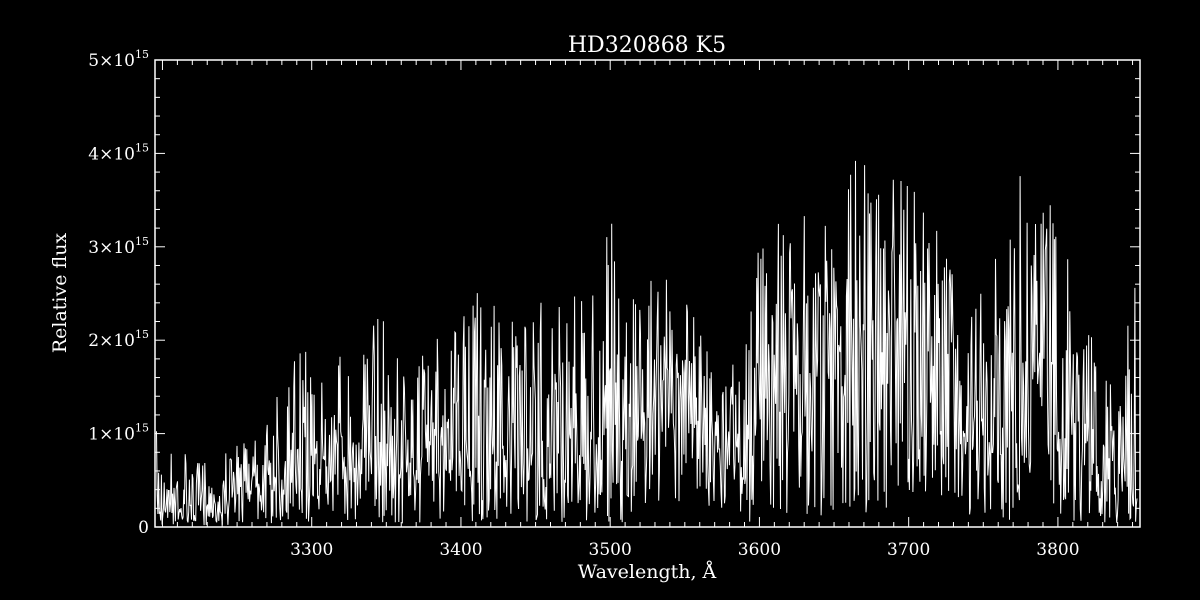 The image size is (1200, 600). Describe the element at coordinates (111, 435) in the screenshot. I see `y-tick-mantissa: 1×10` at that location.